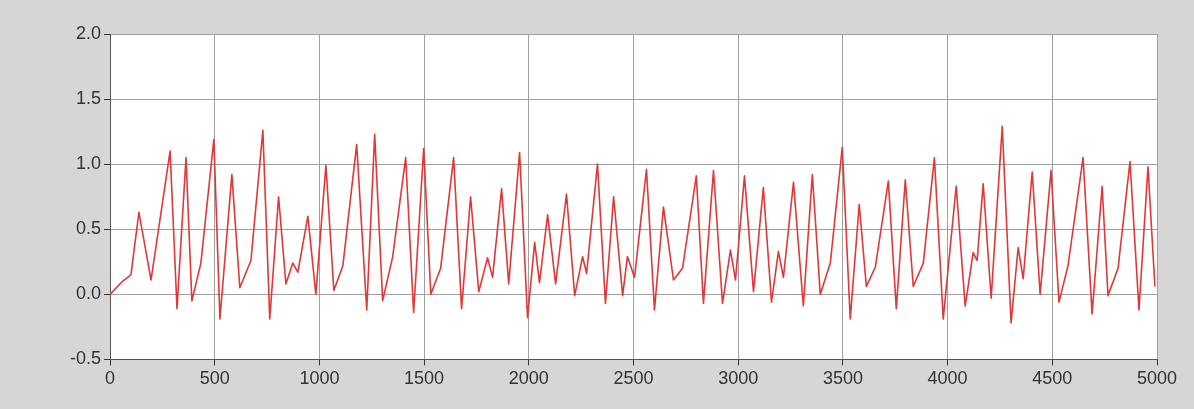 The height and width of the screenshot is (409, 1194). Describe the element at coordinates (214, 378) in the screenshot. I see `x-tick-label: 500` at that location.